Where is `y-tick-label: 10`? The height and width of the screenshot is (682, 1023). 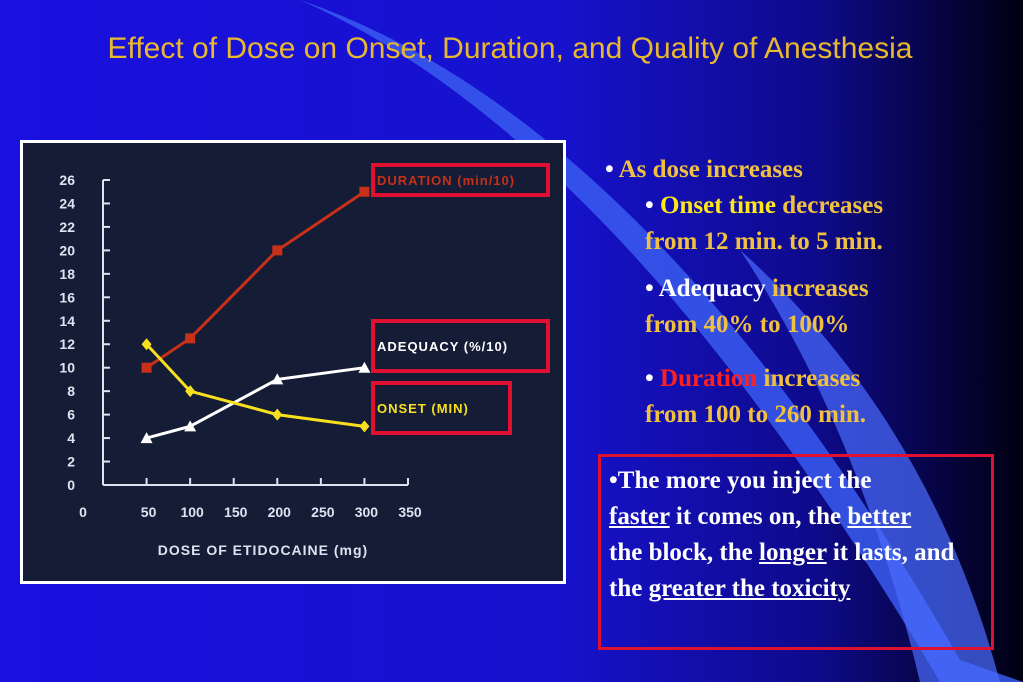 y-tick-label: 10 is located at coordinates (67, 368).